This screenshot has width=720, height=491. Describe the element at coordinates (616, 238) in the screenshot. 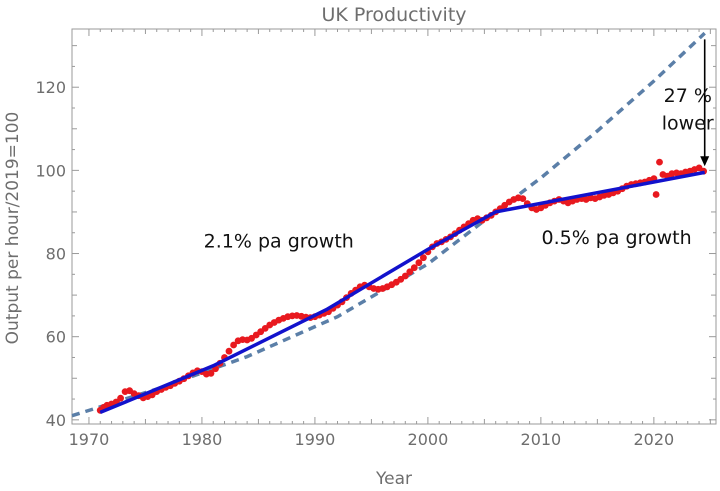

I see `annotation-text: 0.5% pa growth` at that location.